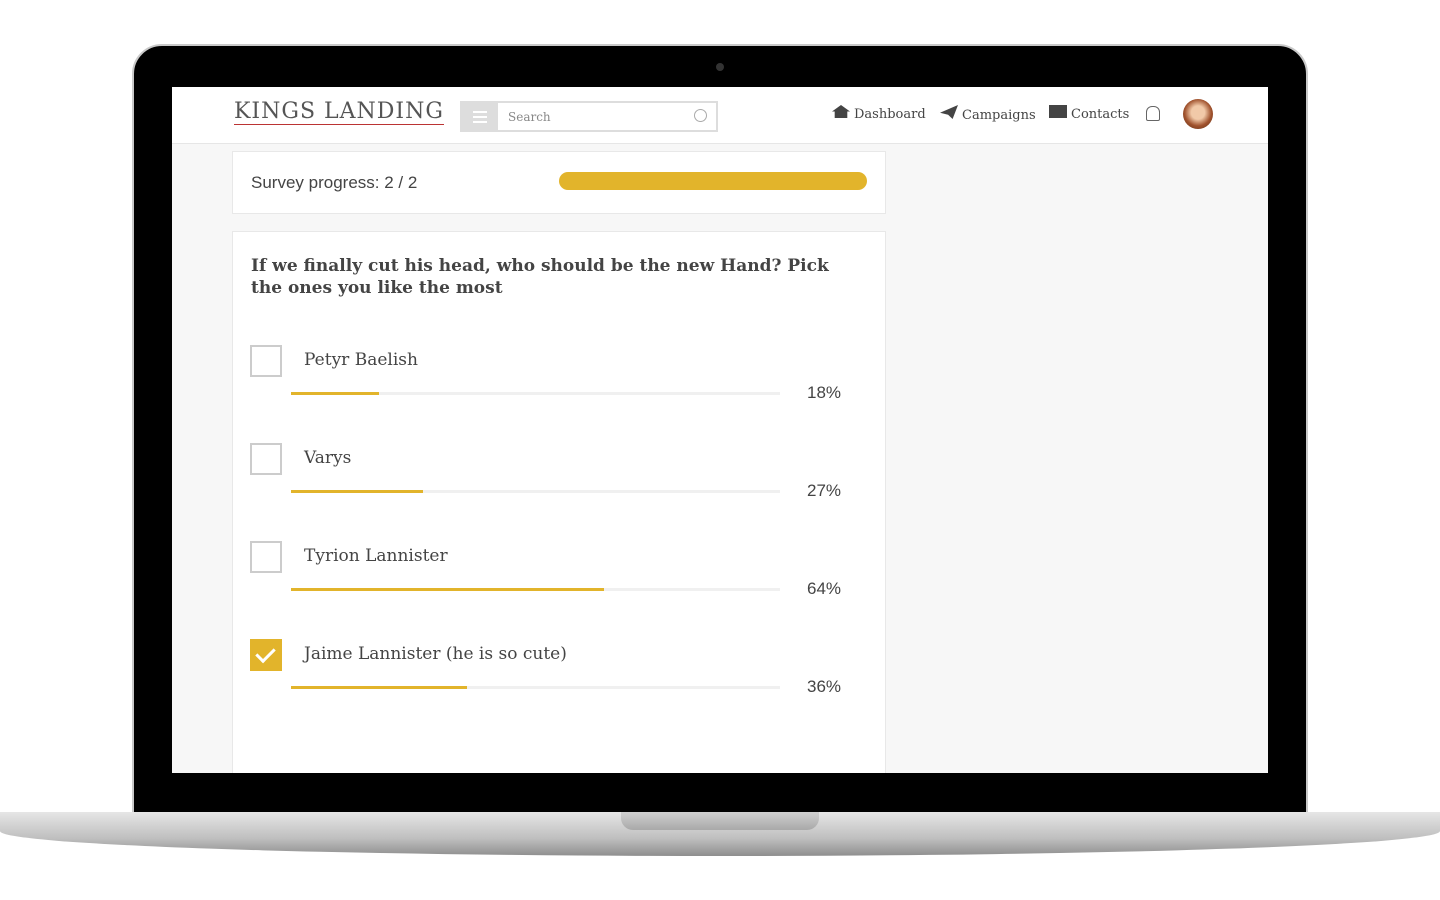 This screenshot has height=900, width=1440. What do you see at coordinates (334, 182) in the screenshot?
I see `progress-text: Survey progress: 2 / 2` at bounding box center [334, 182].